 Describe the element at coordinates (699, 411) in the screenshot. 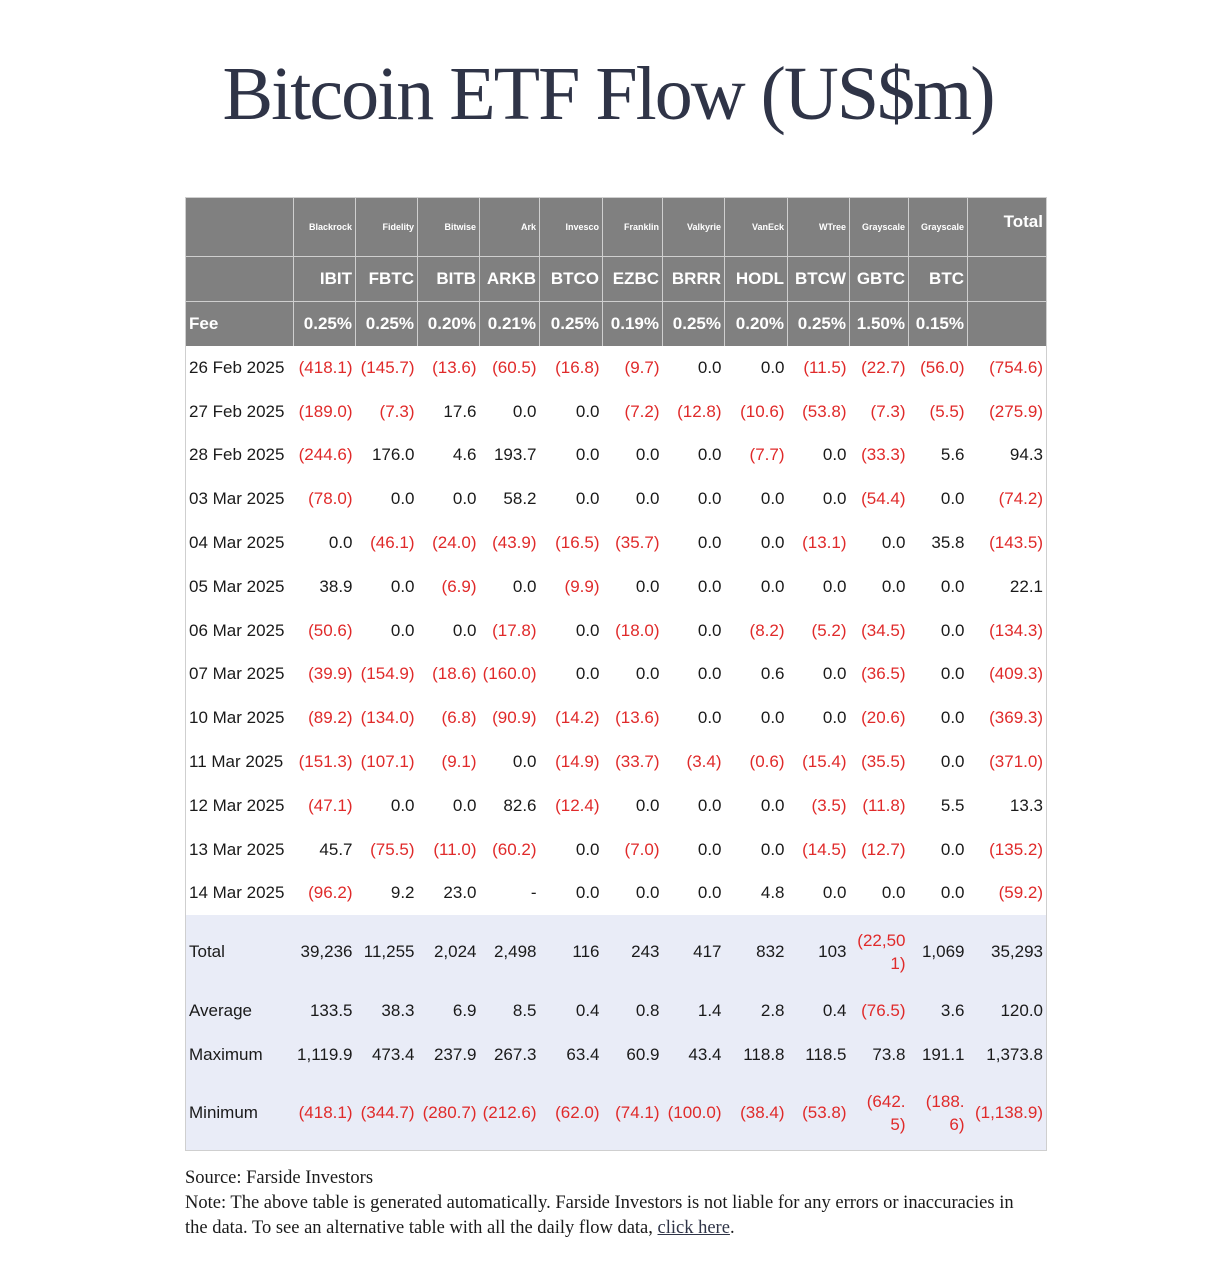

I see `value-cell: (12.8)` at that location.